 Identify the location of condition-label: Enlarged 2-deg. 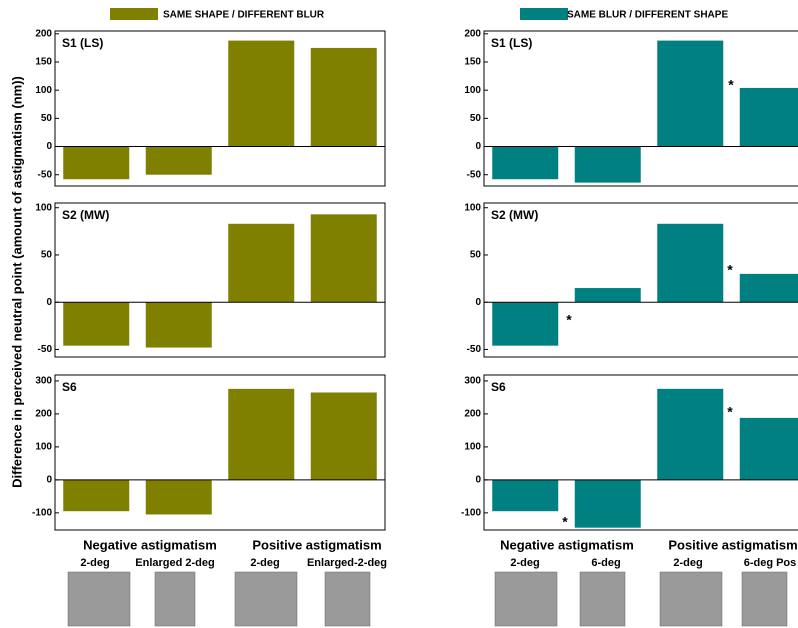
(174, 563).